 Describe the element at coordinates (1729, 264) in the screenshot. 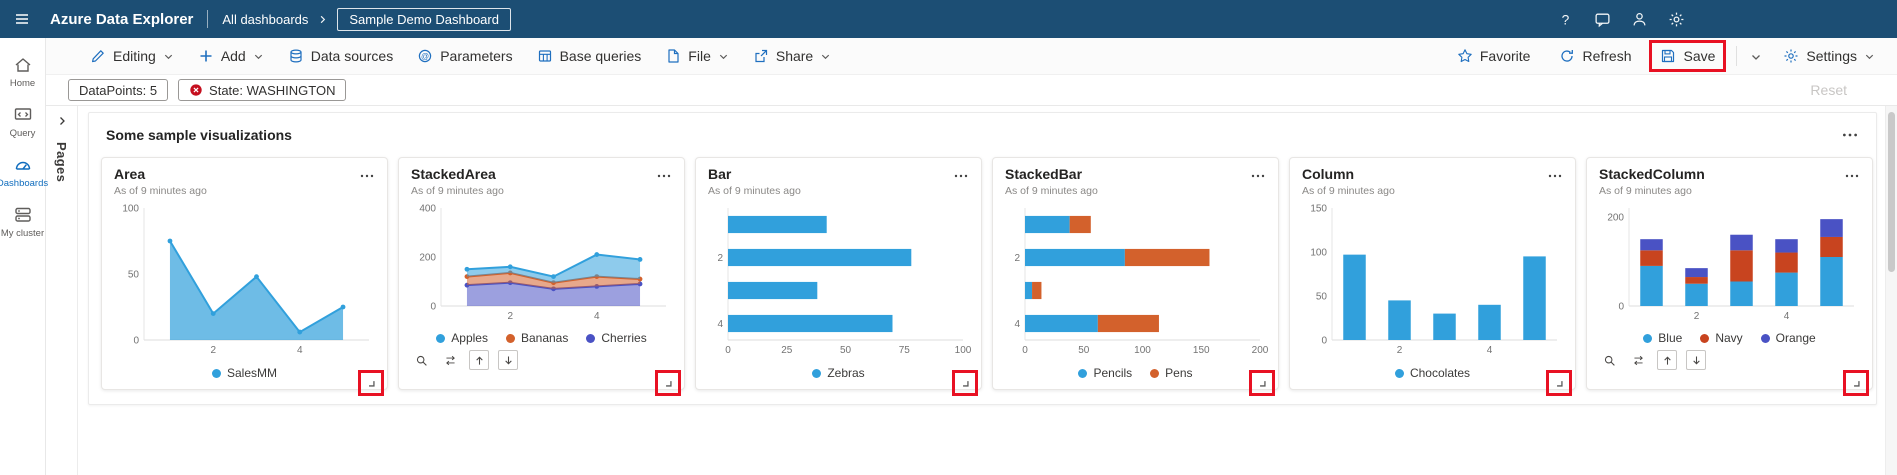

I see `tile-chart: 0 200 2 4` at that location.